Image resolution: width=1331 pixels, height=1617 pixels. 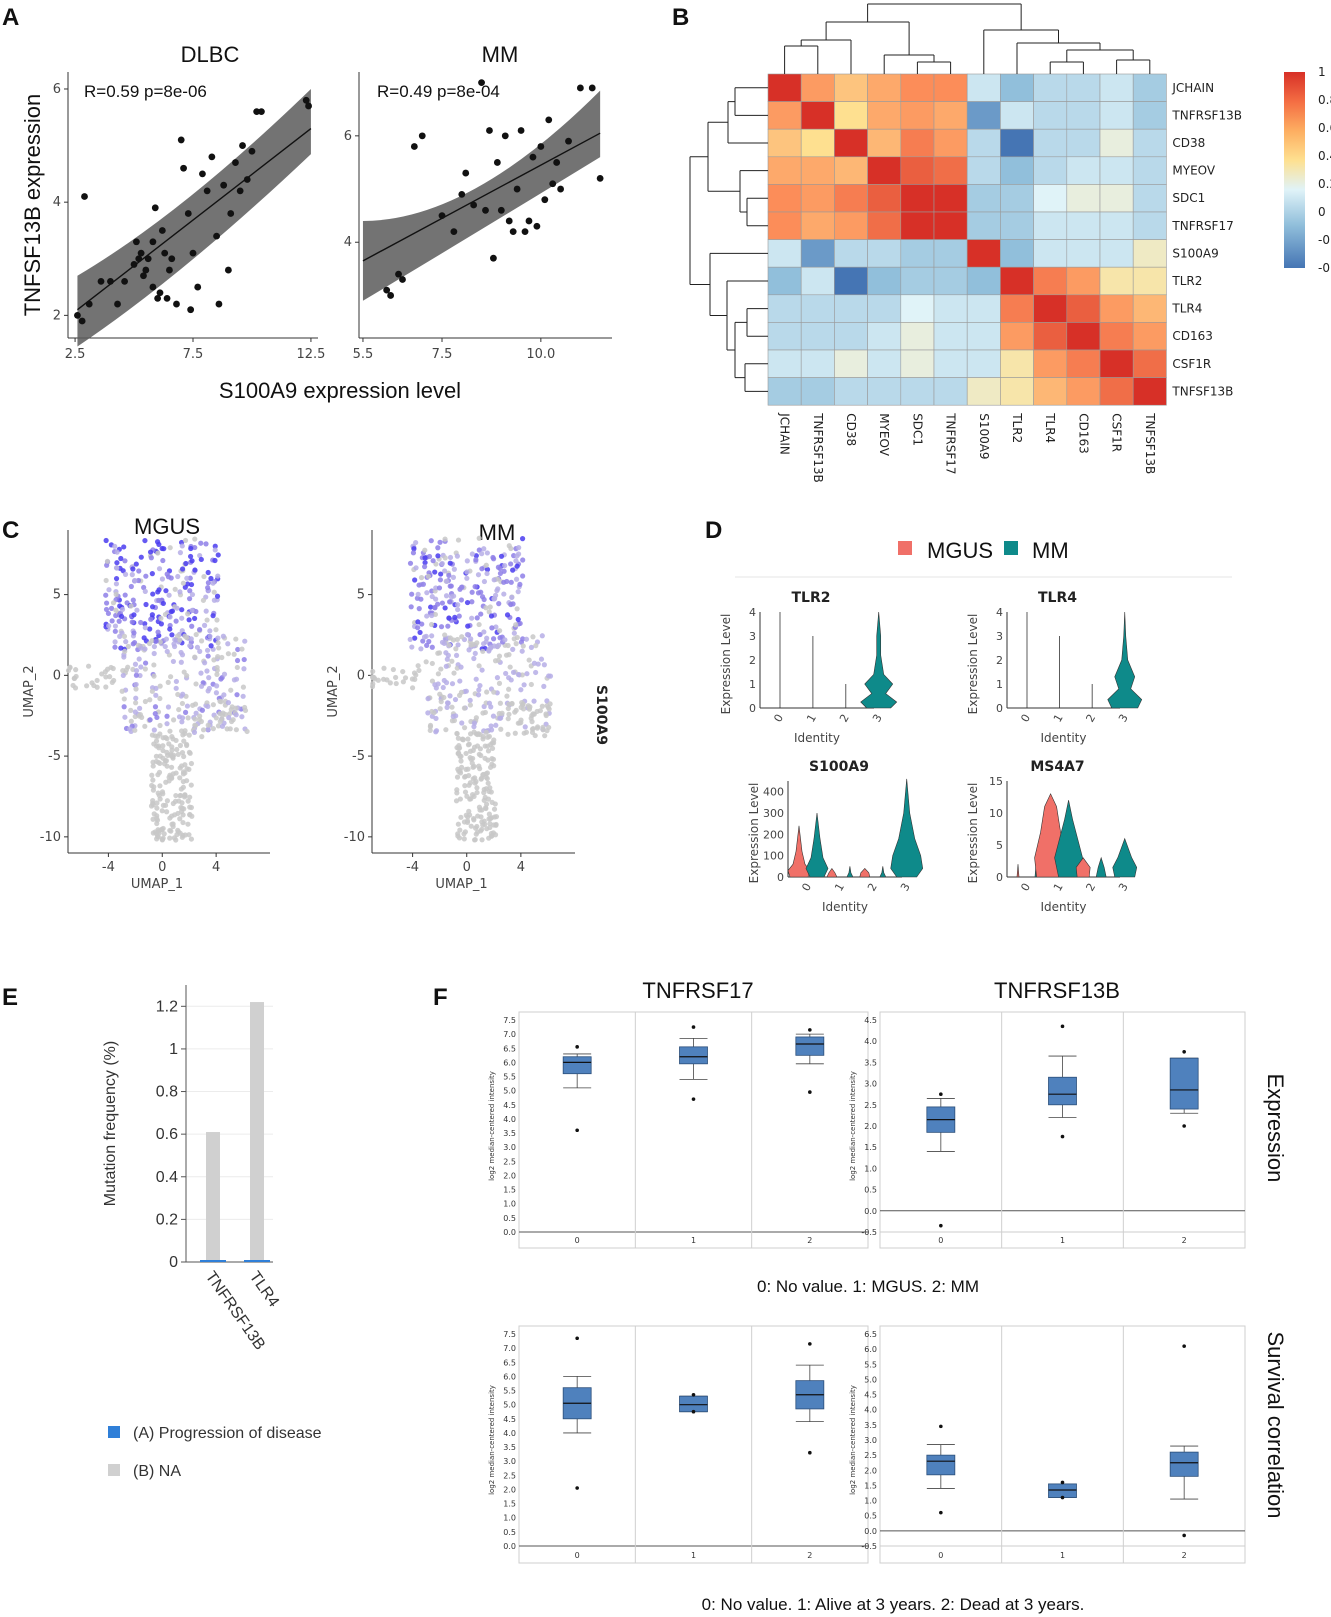 I want to click on colorbar-tick: -0.2, so click(x=1324, y=240).